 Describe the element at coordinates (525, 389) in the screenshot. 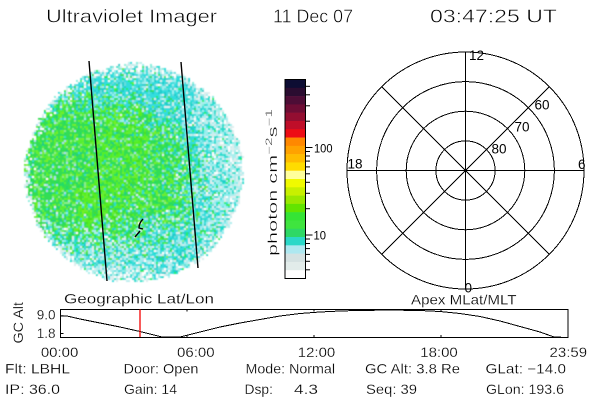

I see `svg-text: GLon: 193.6` at that location.